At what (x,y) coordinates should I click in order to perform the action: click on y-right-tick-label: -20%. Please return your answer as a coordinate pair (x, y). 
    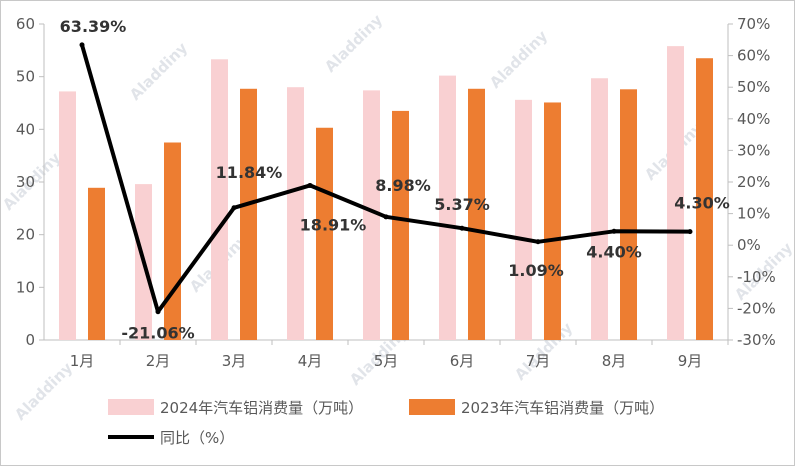
    Looking at the image, I should click on (756, 308).